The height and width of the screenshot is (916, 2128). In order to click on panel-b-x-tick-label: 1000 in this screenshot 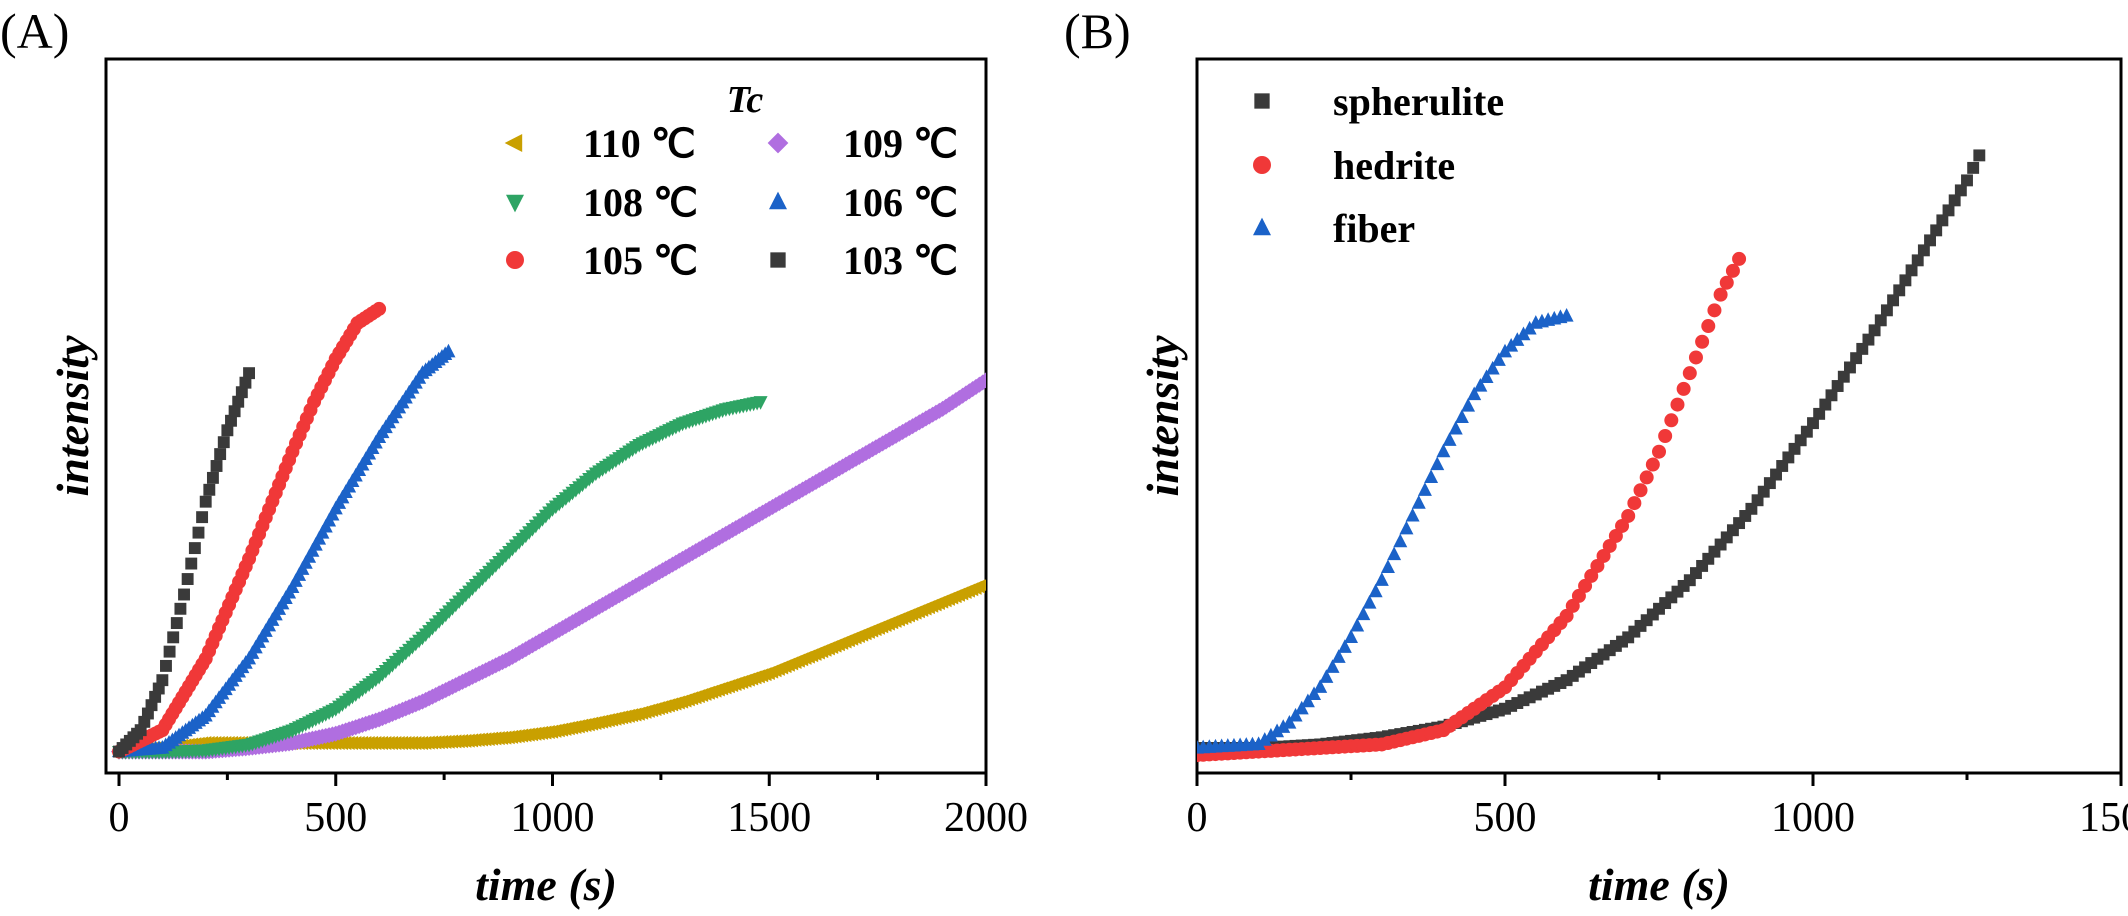, I will do `click(1813, 818)`.